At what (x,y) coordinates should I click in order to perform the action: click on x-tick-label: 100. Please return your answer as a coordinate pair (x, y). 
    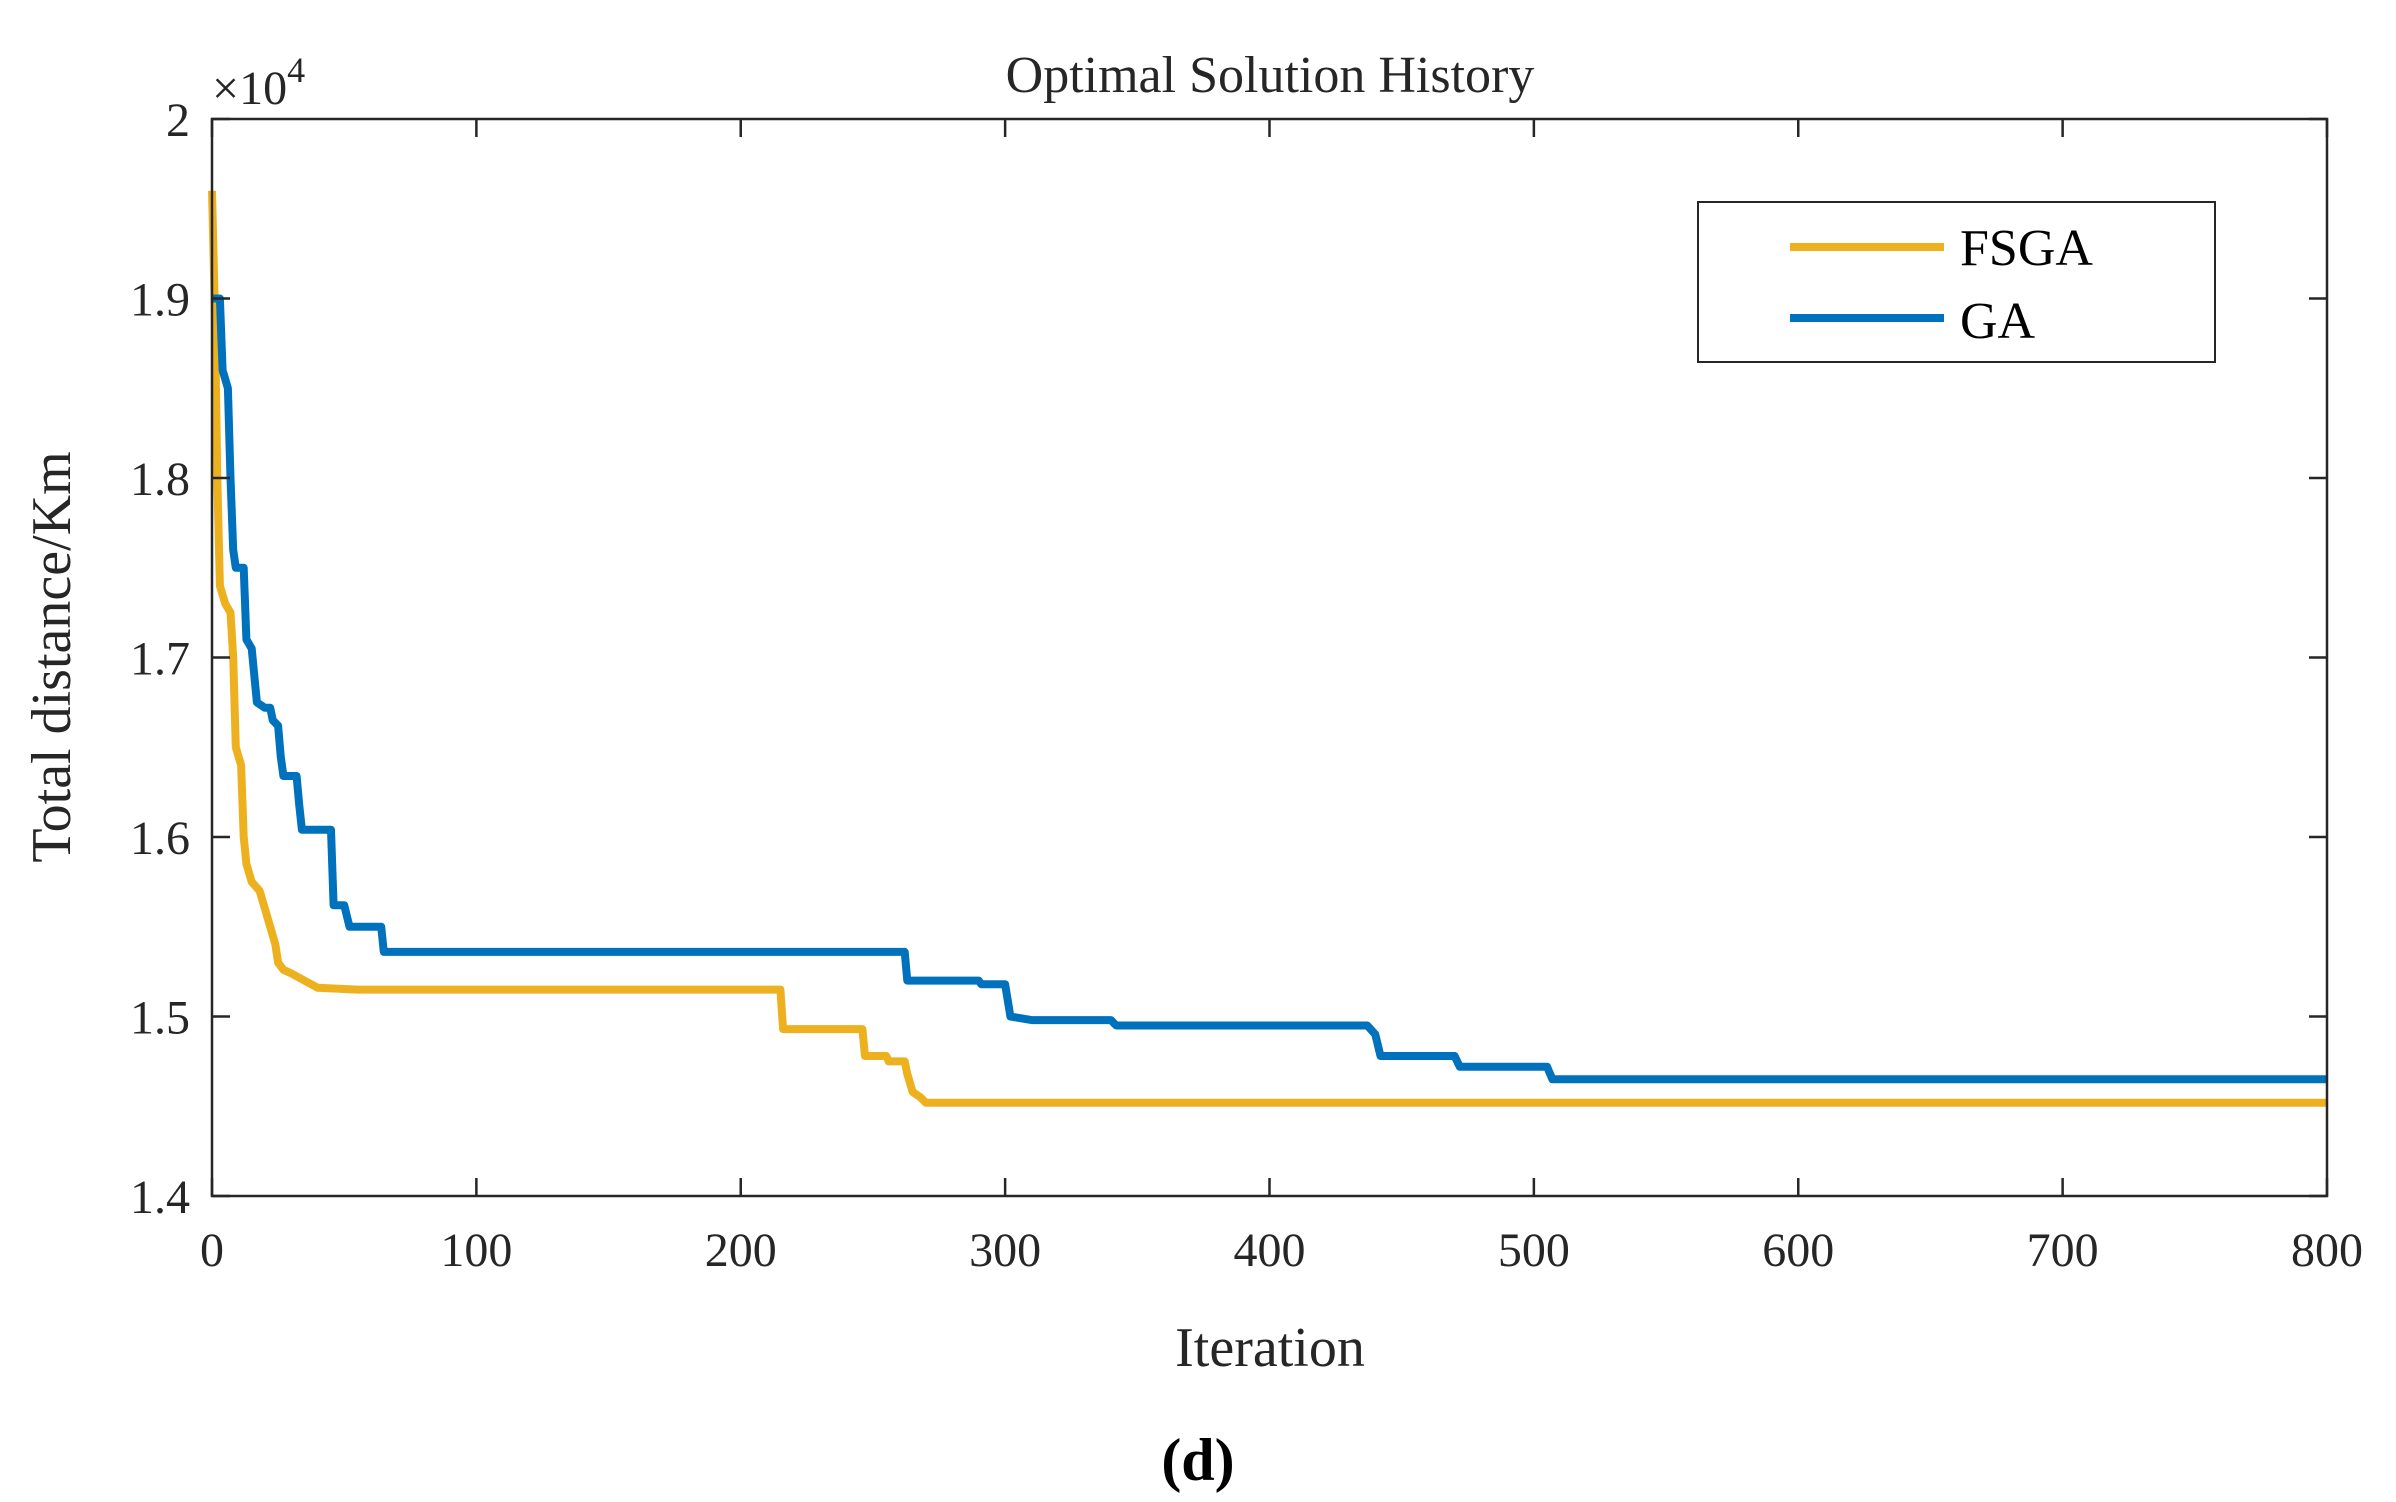
    Looking at the image, I should click on (476, 1250).